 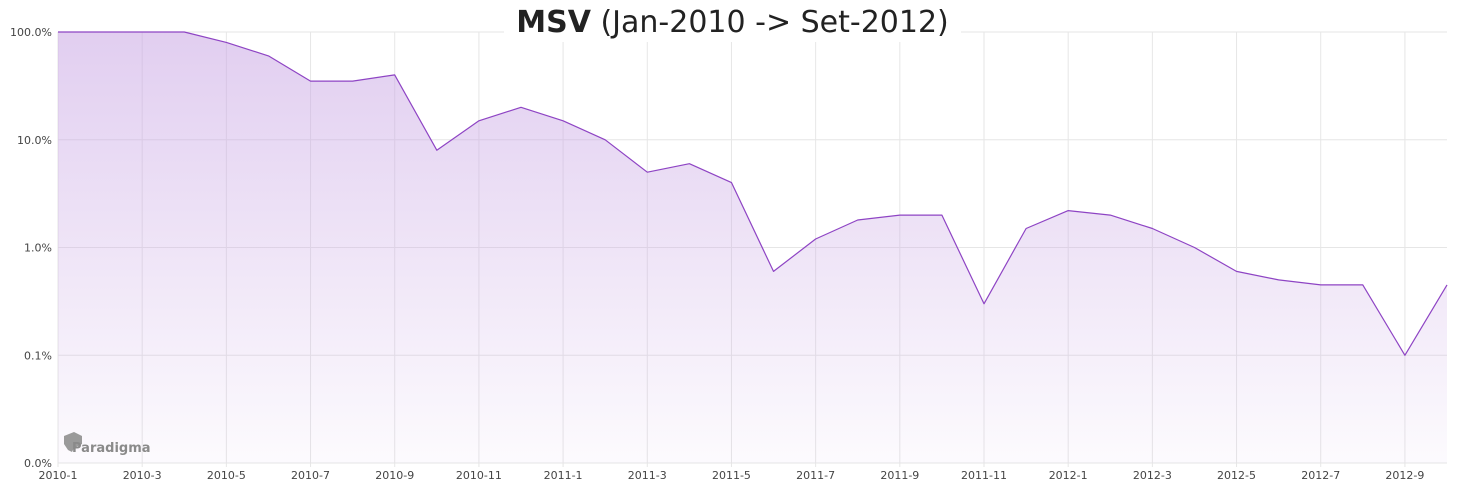 I want to click on watermark: Paradigma, so click(x=107, y=444).